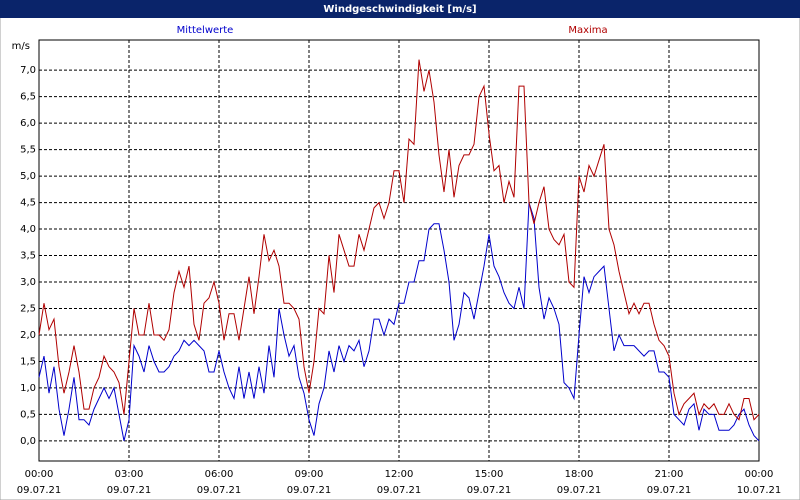 The width and height of the screenshot is (800, 500). What do you see at coordinates (669, 482) in the screenshot?
I see `x-tick-label: 21:00 09.07.21` at bounding box center [669, 482].